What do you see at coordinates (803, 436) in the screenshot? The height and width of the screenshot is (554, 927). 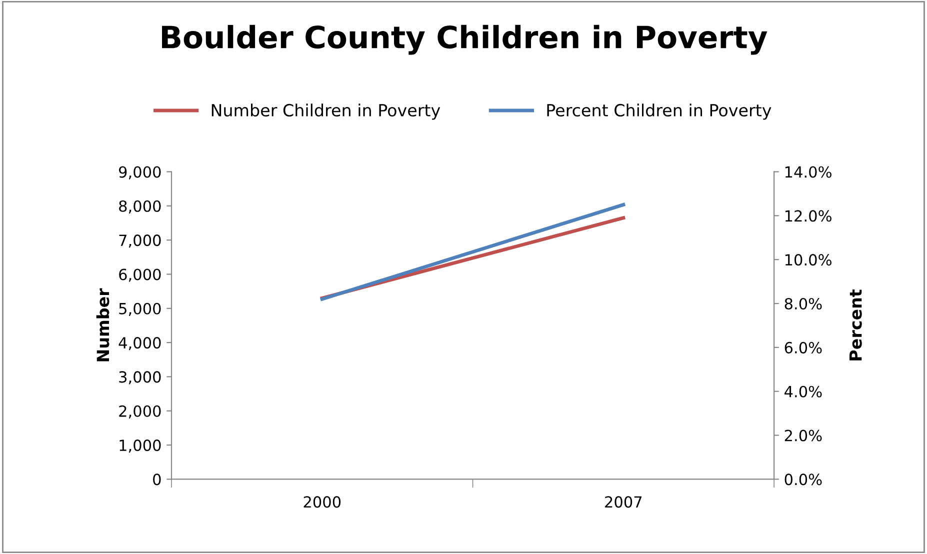 I see `y2-tick-label: 2.0%` at bounding box center [803, 436].